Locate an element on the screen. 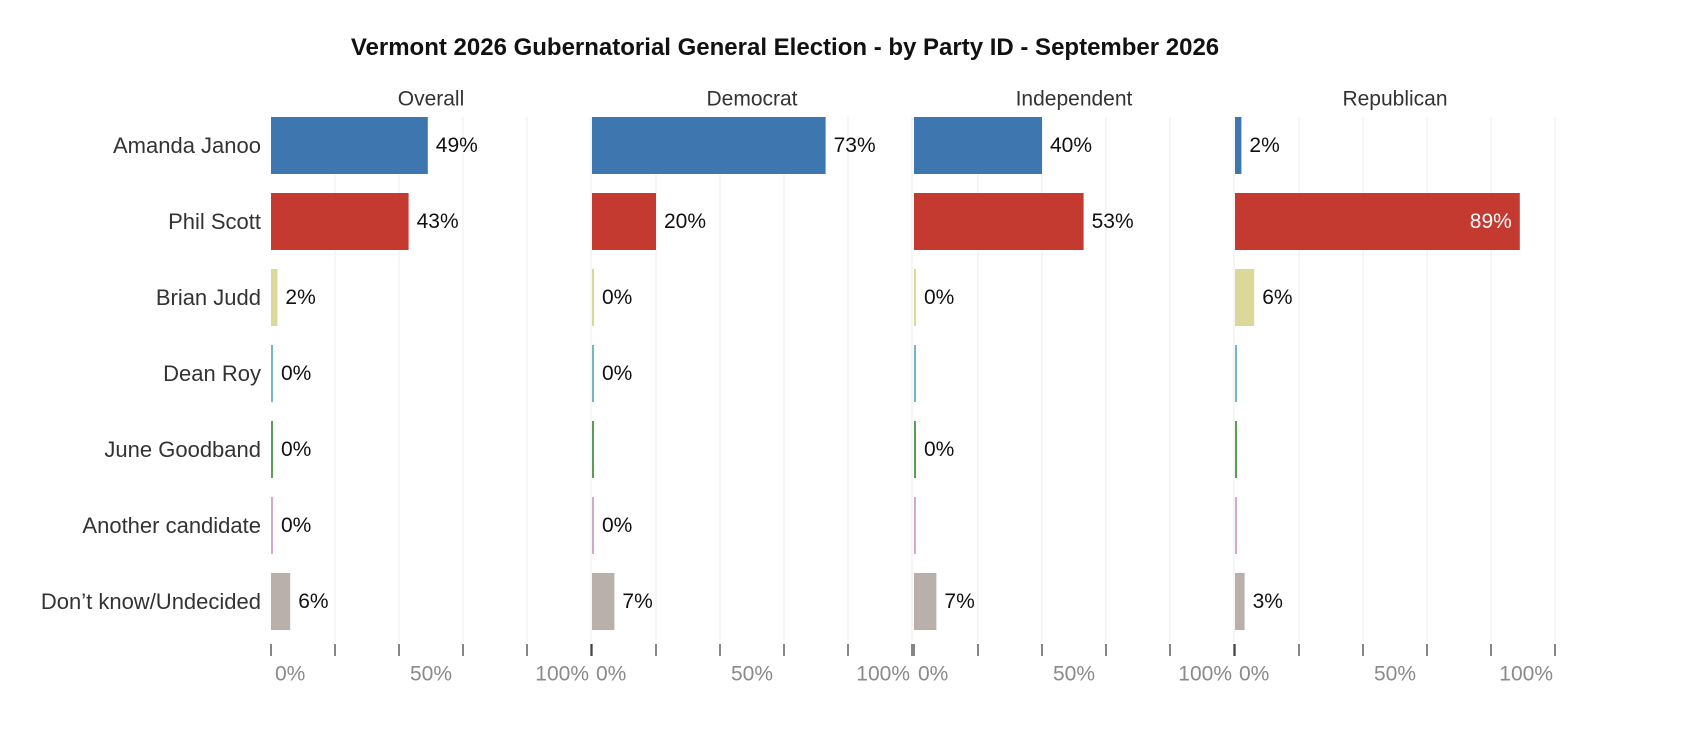 This screenshot has height=746, width=1698. category-label: Don’t know/Undecided is located at coordinates (151, 601).